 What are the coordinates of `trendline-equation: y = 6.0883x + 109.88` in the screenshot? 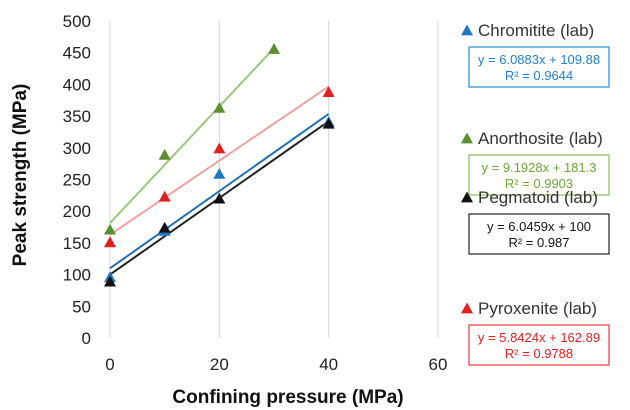 It's located at (539, 59).